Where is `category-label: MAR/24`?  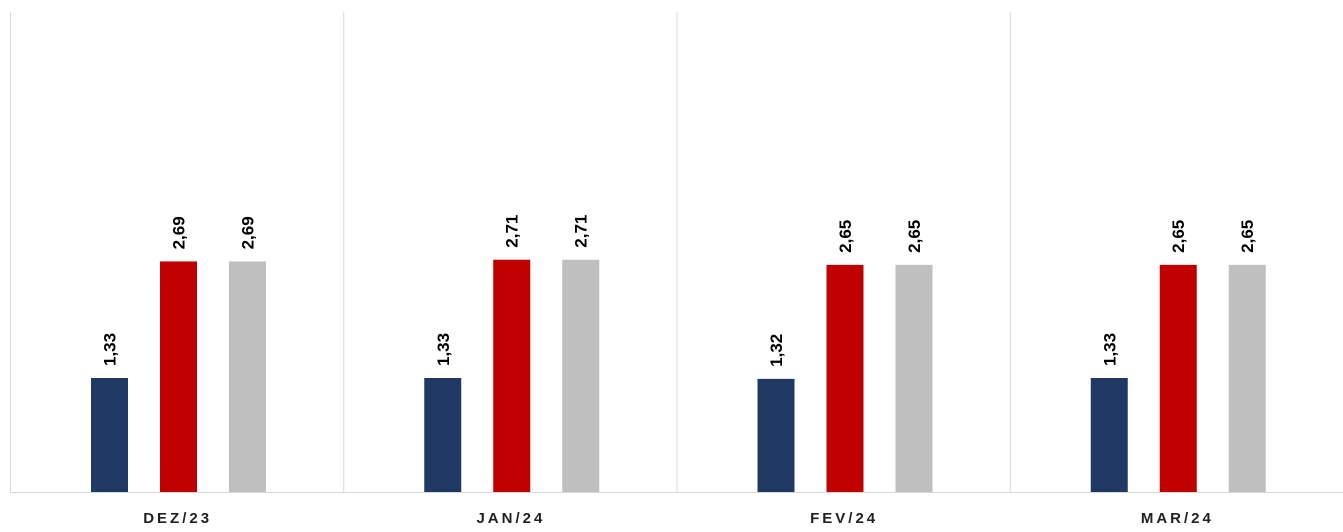 category-label: MAR/24 is located at coordinates (1177, 518).